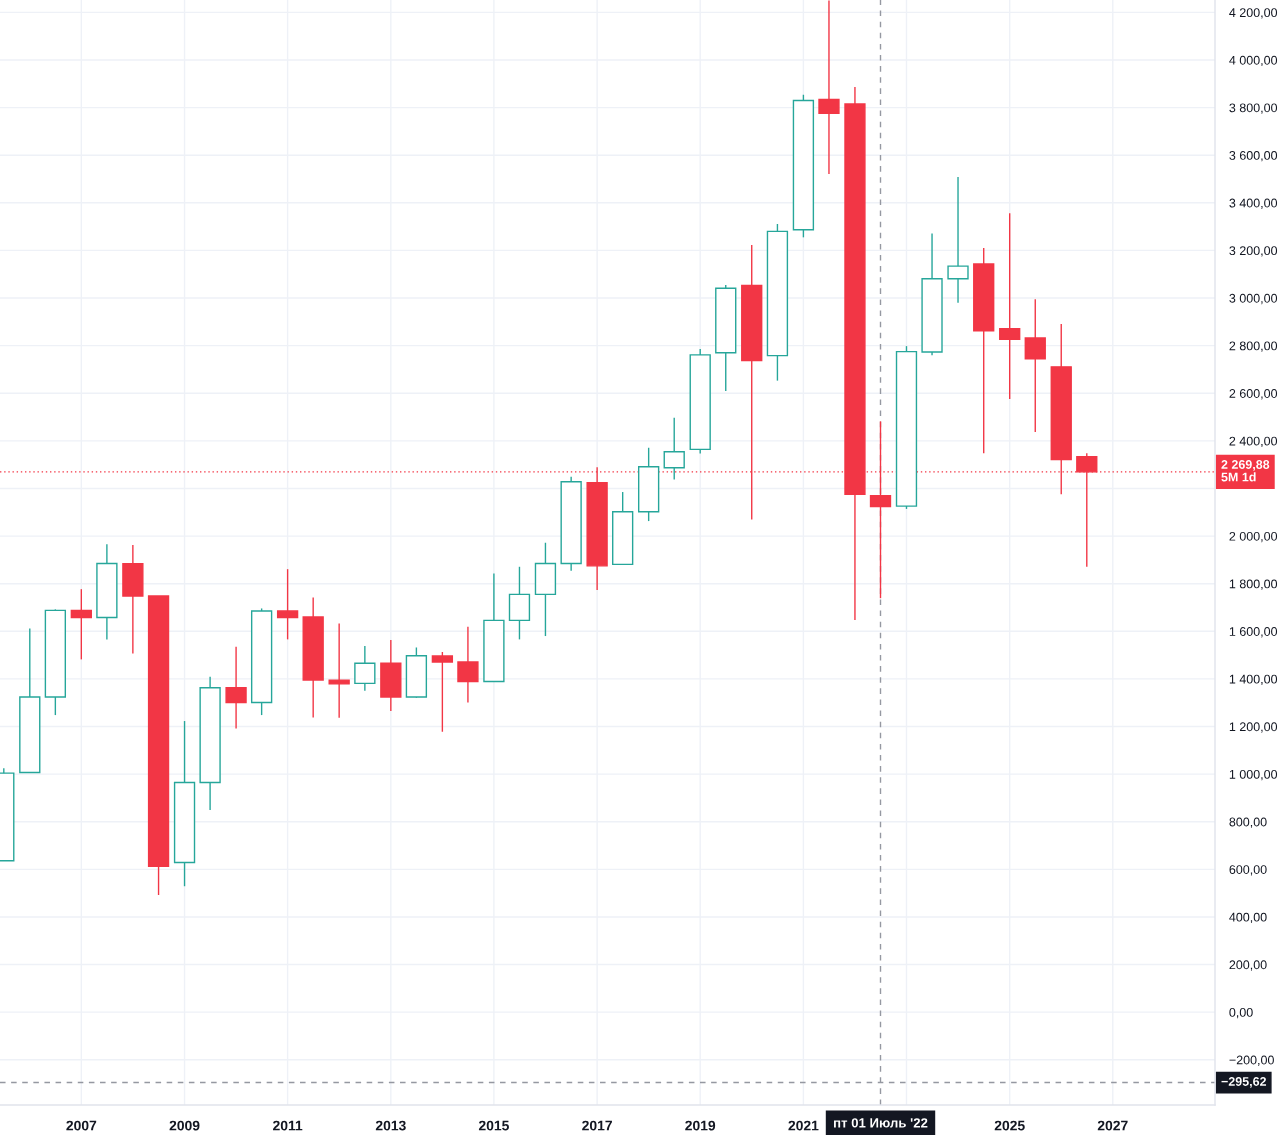  Describe the element at coordinates (390, 1125) in the screenshot. I see `x-tick-label: 2013` at that location.